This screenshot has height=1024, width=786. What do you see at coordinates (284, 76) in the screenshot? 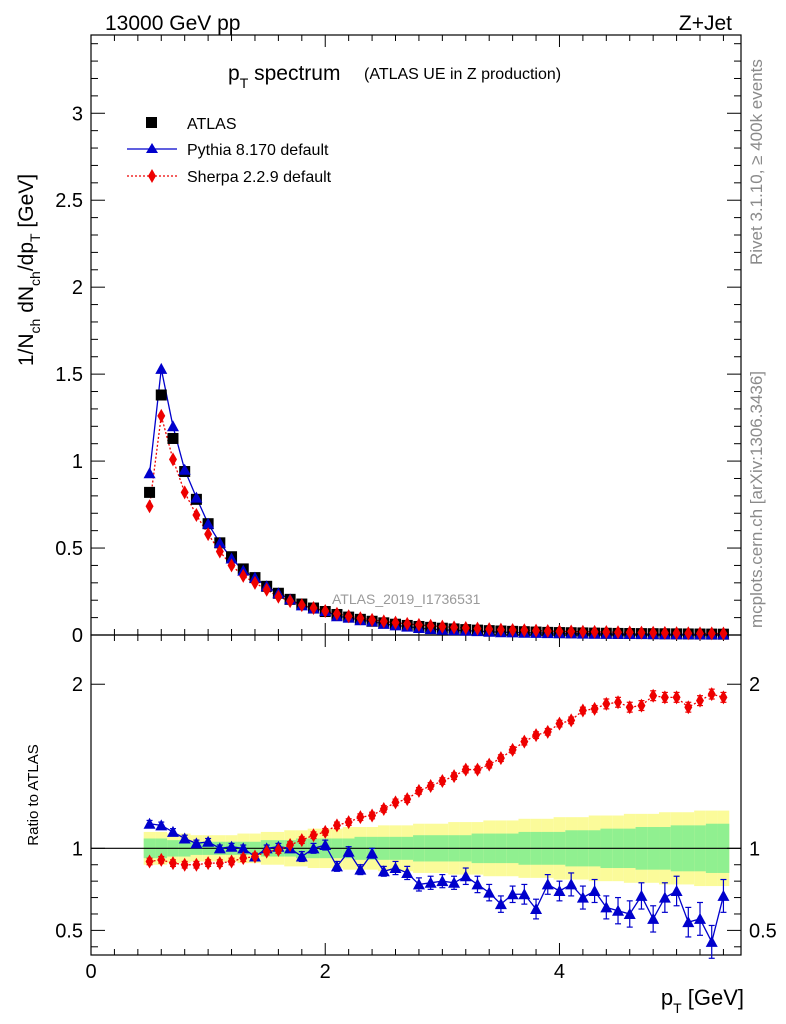
I see `chart-title: pT spectrum` at bounding box center [284, 76].